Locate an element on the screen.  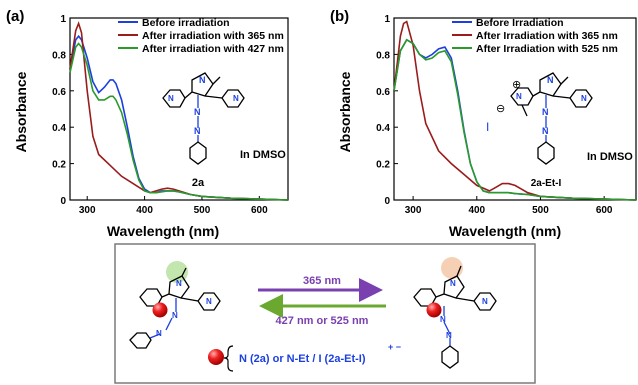
legend-label: Before Irradiation is located at coordinates (520, 23).